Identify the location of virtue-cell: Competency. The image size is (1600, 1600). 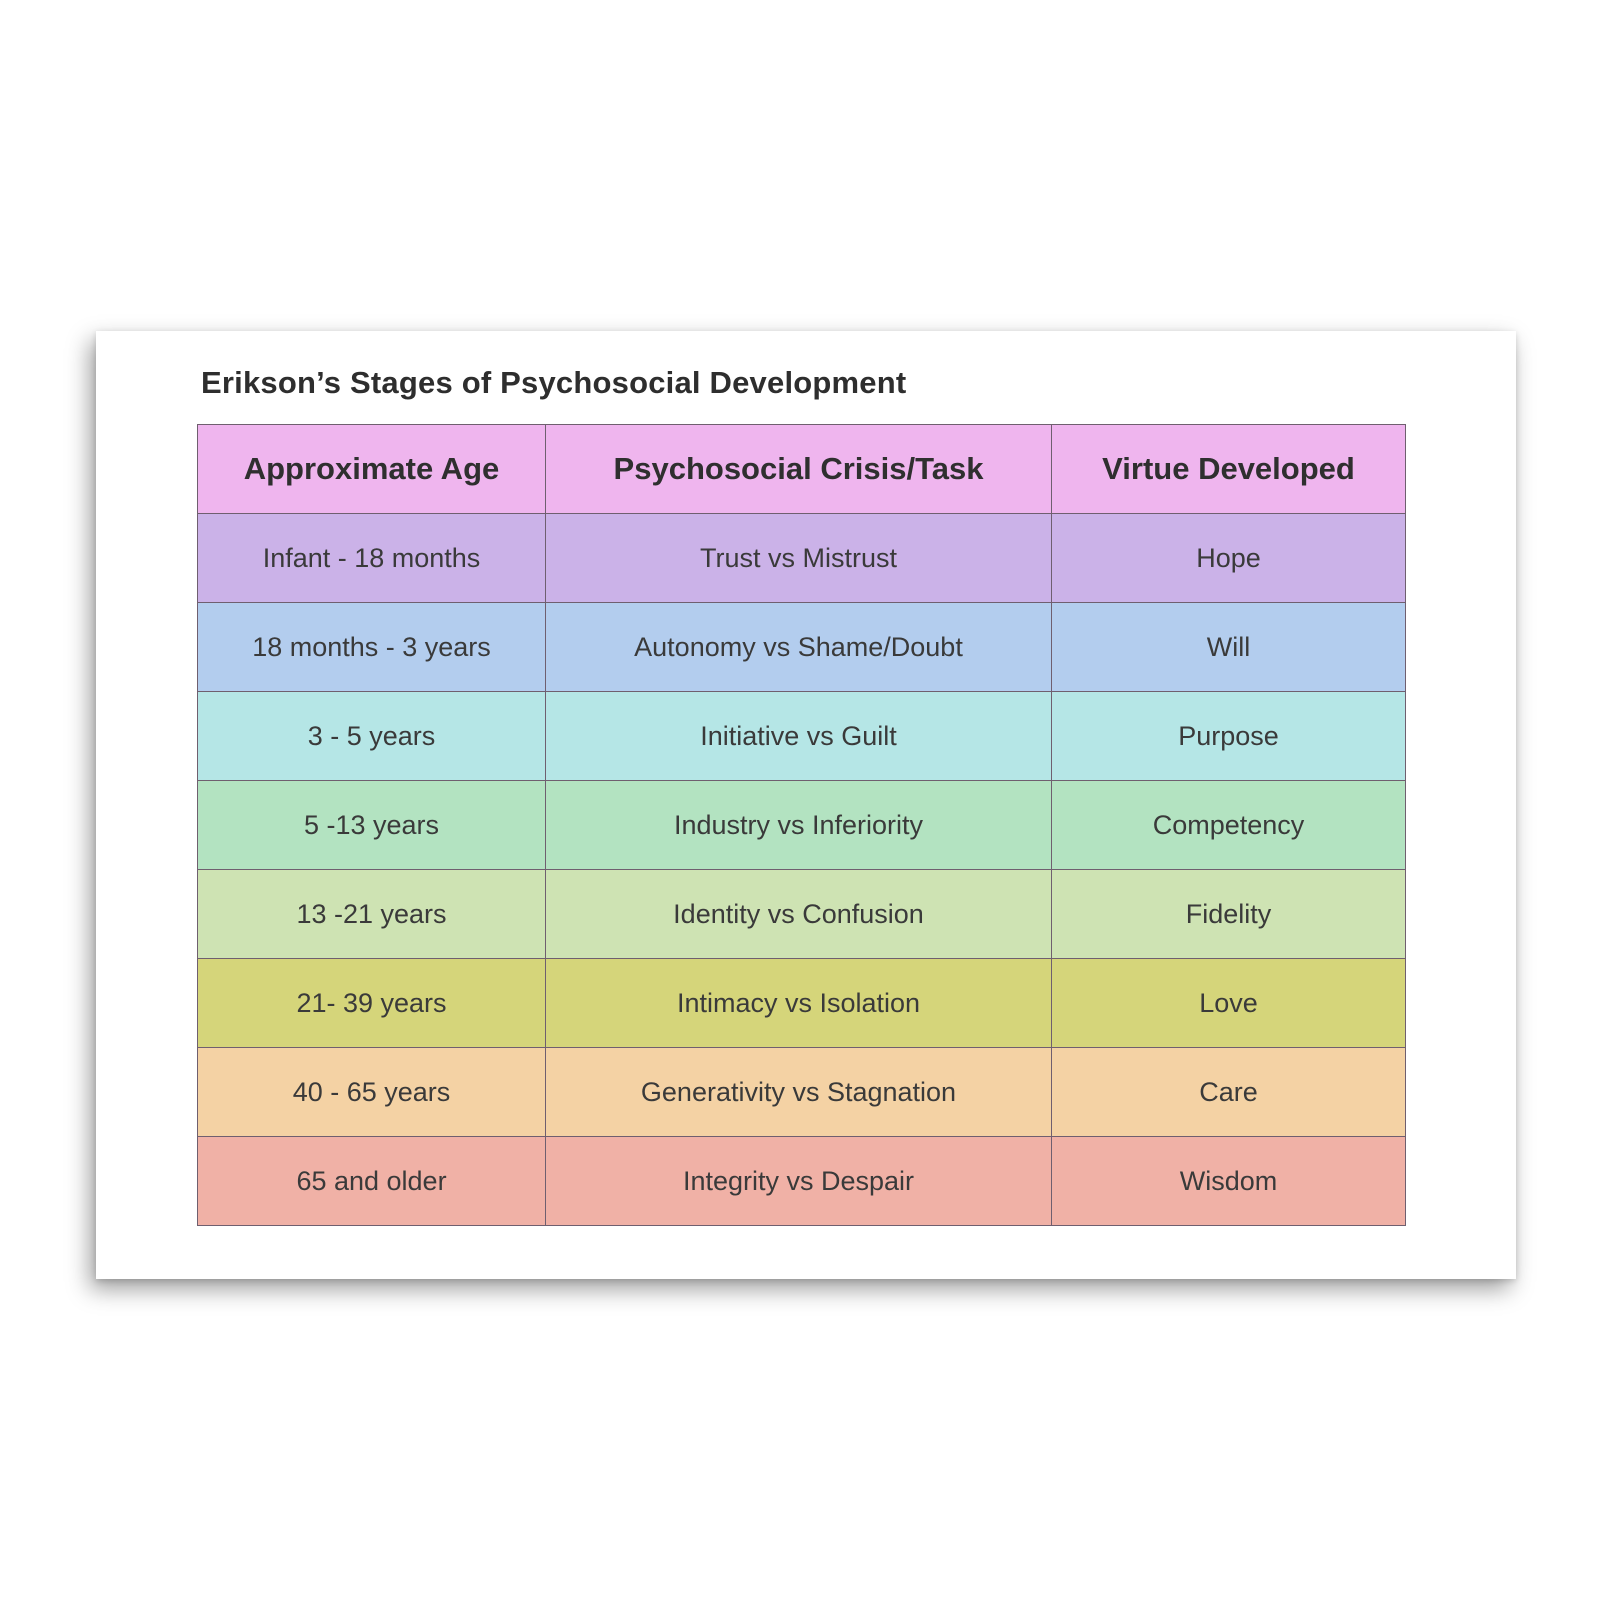
(1228, 825).